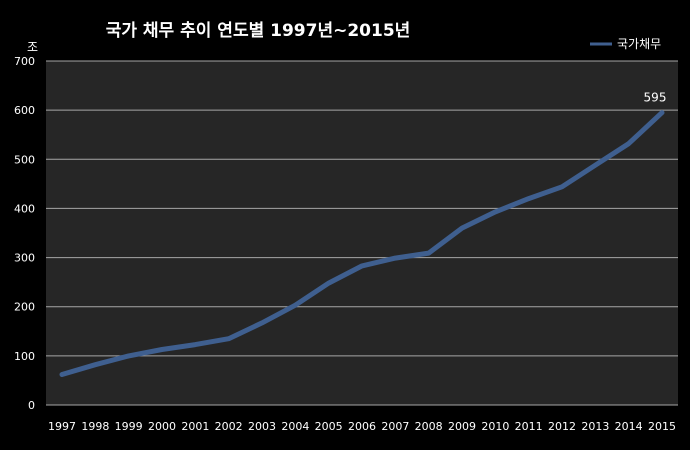 This screenshot has width=690, height=450. Describe the element at coordinates (329, 426) in the screenshot. I see `x-tick-label: 2005` at that location.